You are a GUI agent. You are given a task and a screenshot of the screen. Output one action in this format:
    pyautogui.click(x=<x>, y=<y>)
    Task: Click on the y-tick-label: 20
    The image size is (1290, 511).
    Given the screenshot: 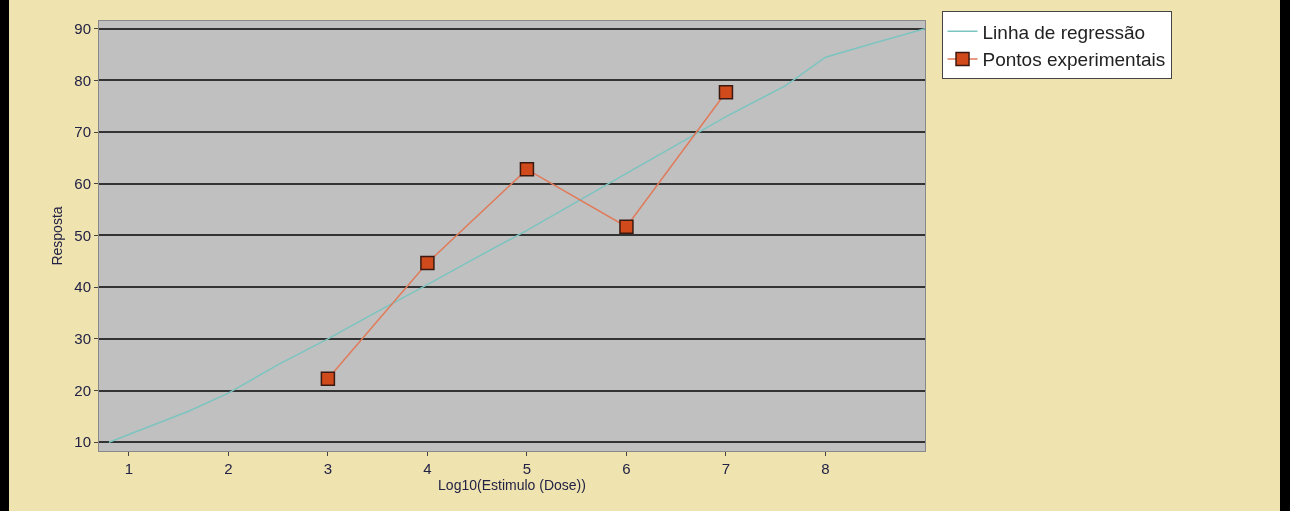 What is the action you would take?
    pyautogui.click(x=82, y=390)
    